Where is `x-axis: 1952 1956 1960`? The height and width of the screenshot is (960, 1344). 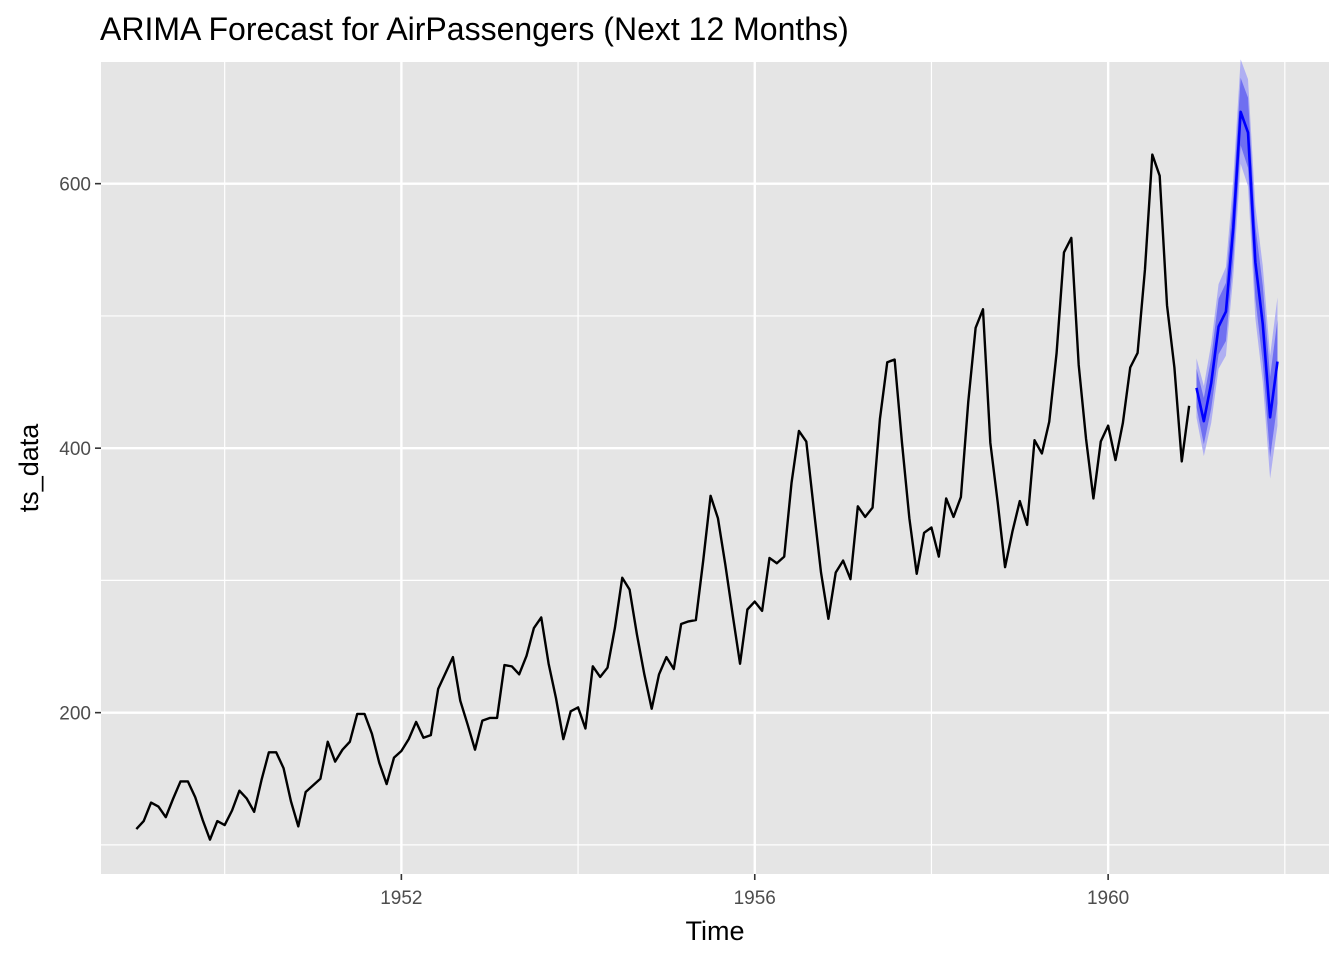
x-axis: 1952 1956 1960 is located at coordinates (754, 891).